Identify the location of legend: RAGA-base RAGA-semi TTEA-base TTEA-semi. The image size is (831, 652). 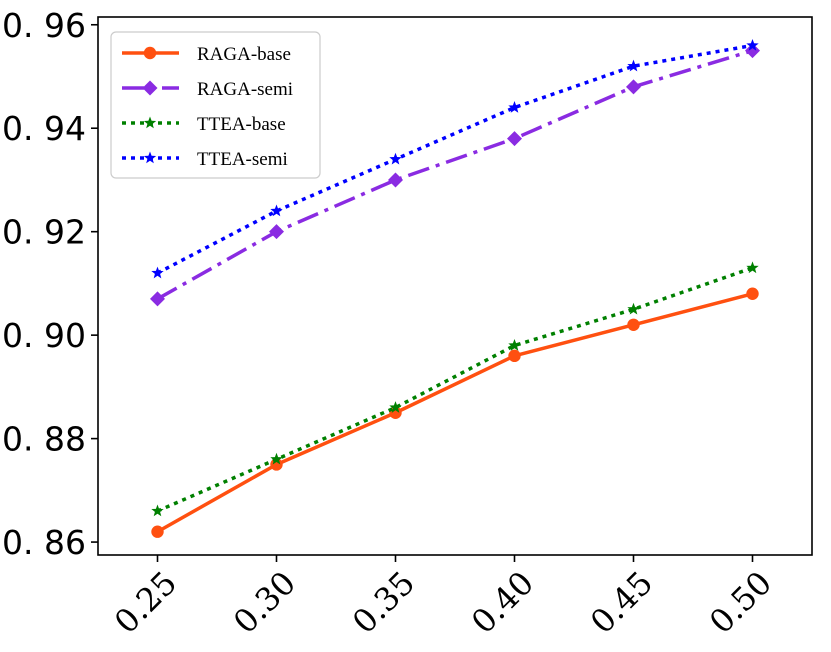
(215, 105).